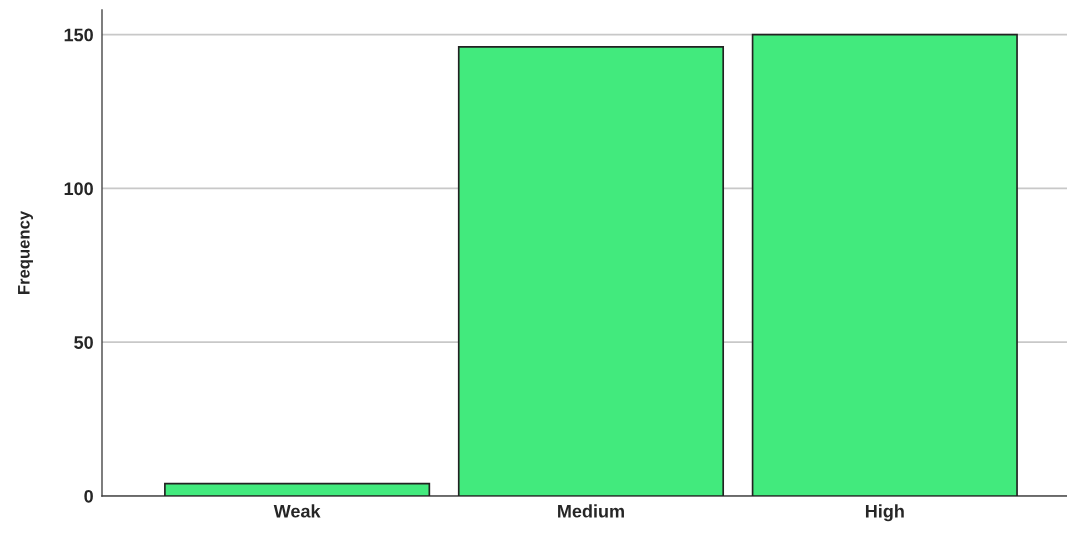  What do you see at coordinates (884, 513) in the screenshot?
I see `x-tick-label: High` at bounding box center [884, 513].